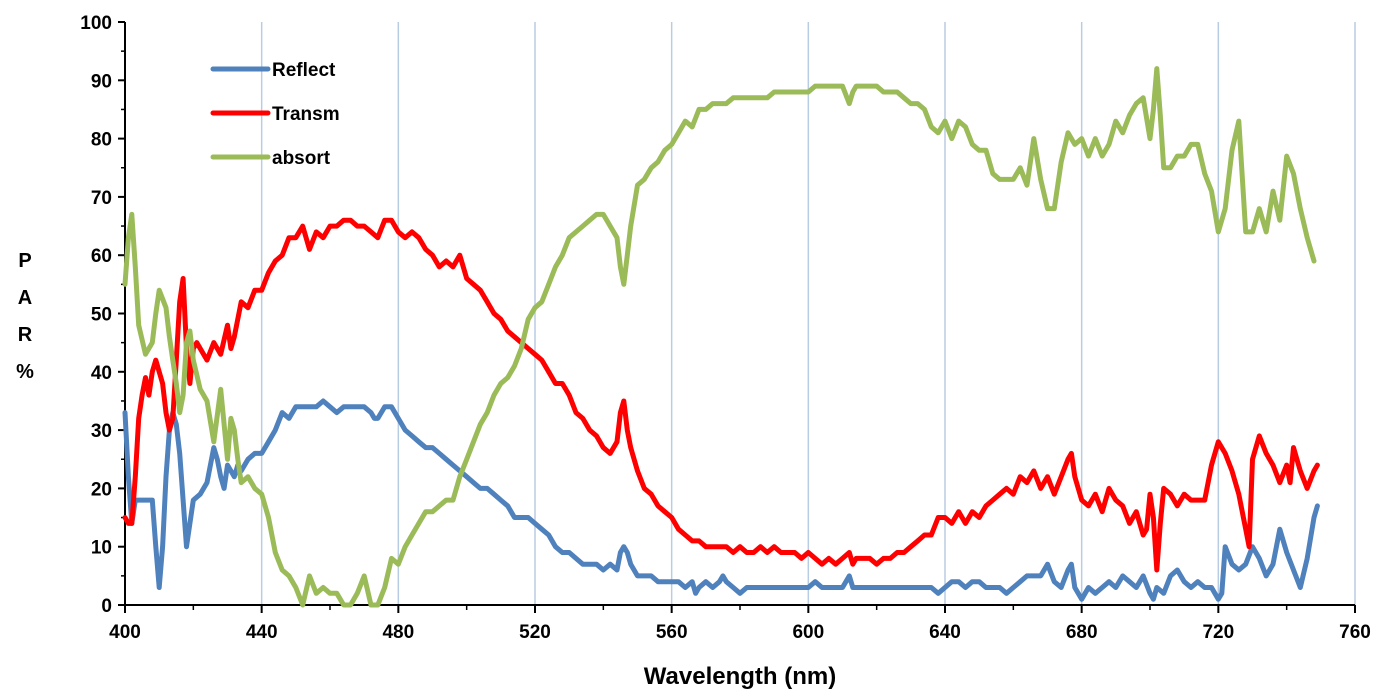 The height and width of the screenshot is (693, 1384). I want to click on y-tick-label-30: 30, so click(101, 431).